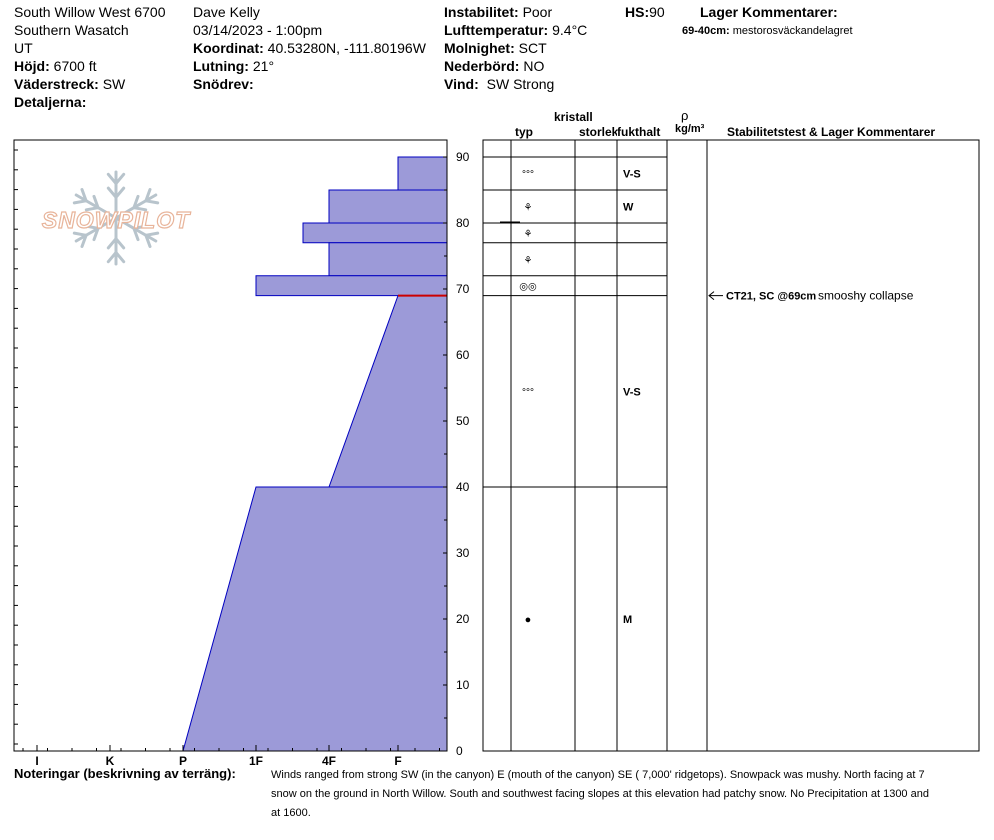  What do you see at coordinates (32, 66) in the screenshot?
I see `elevation-label: Höjd:` at bounding box center [32, 66].